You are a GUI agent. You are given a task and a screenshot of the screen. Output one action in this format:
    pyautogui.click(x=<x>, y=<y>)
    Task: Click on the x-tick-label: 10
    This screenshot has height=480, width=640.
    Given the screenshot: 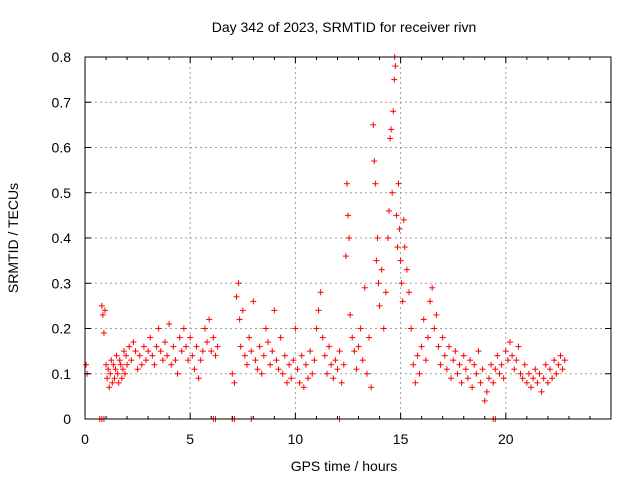 What is the action you would take?
    pyautogui.click(x=296, y=439)
    